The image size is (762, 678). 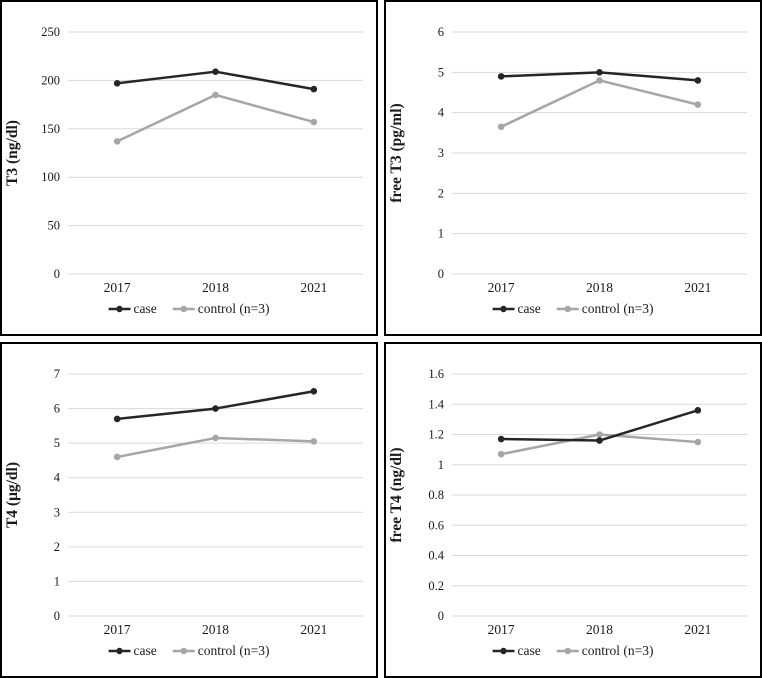 What do you see at coordinates (436, 495) in the screenshot?
I see `y-tick-label: 0.8` at bounding box center [436, 495].